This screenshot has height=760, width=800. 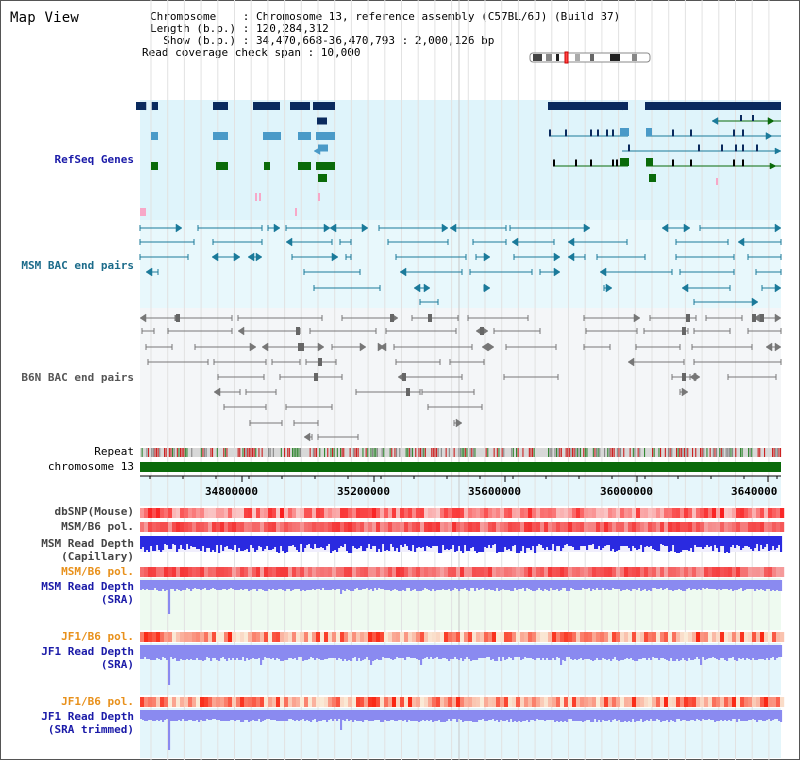 I want to click on jf1-depth-sra-label-2: (SRA), so click(x=117, y=664).